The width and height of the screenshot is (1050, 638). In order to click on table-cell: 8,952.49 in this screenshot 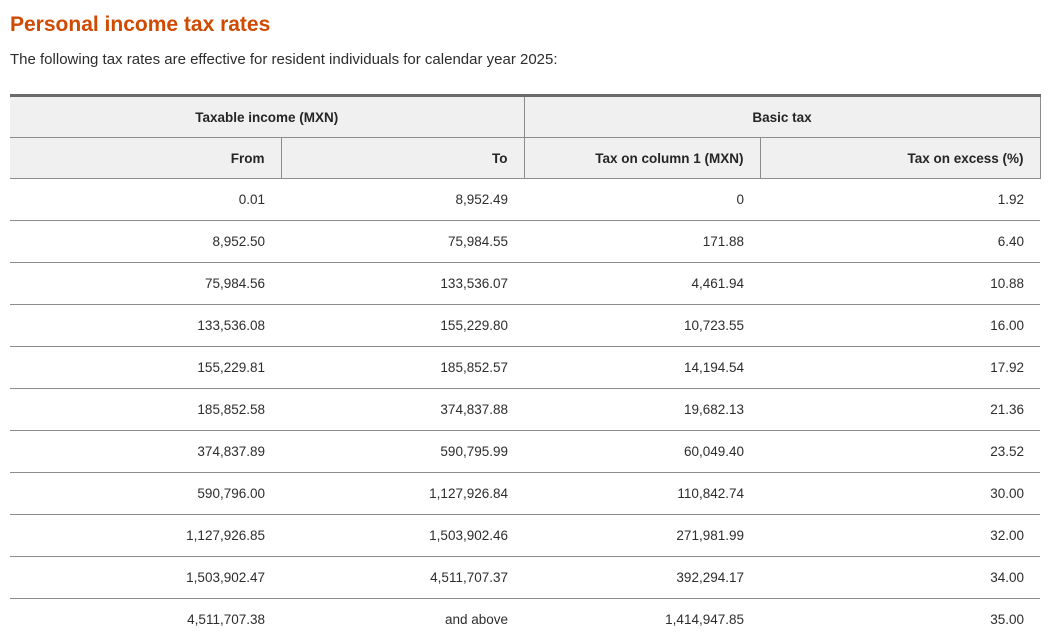, I will do `click(402, 199)`.